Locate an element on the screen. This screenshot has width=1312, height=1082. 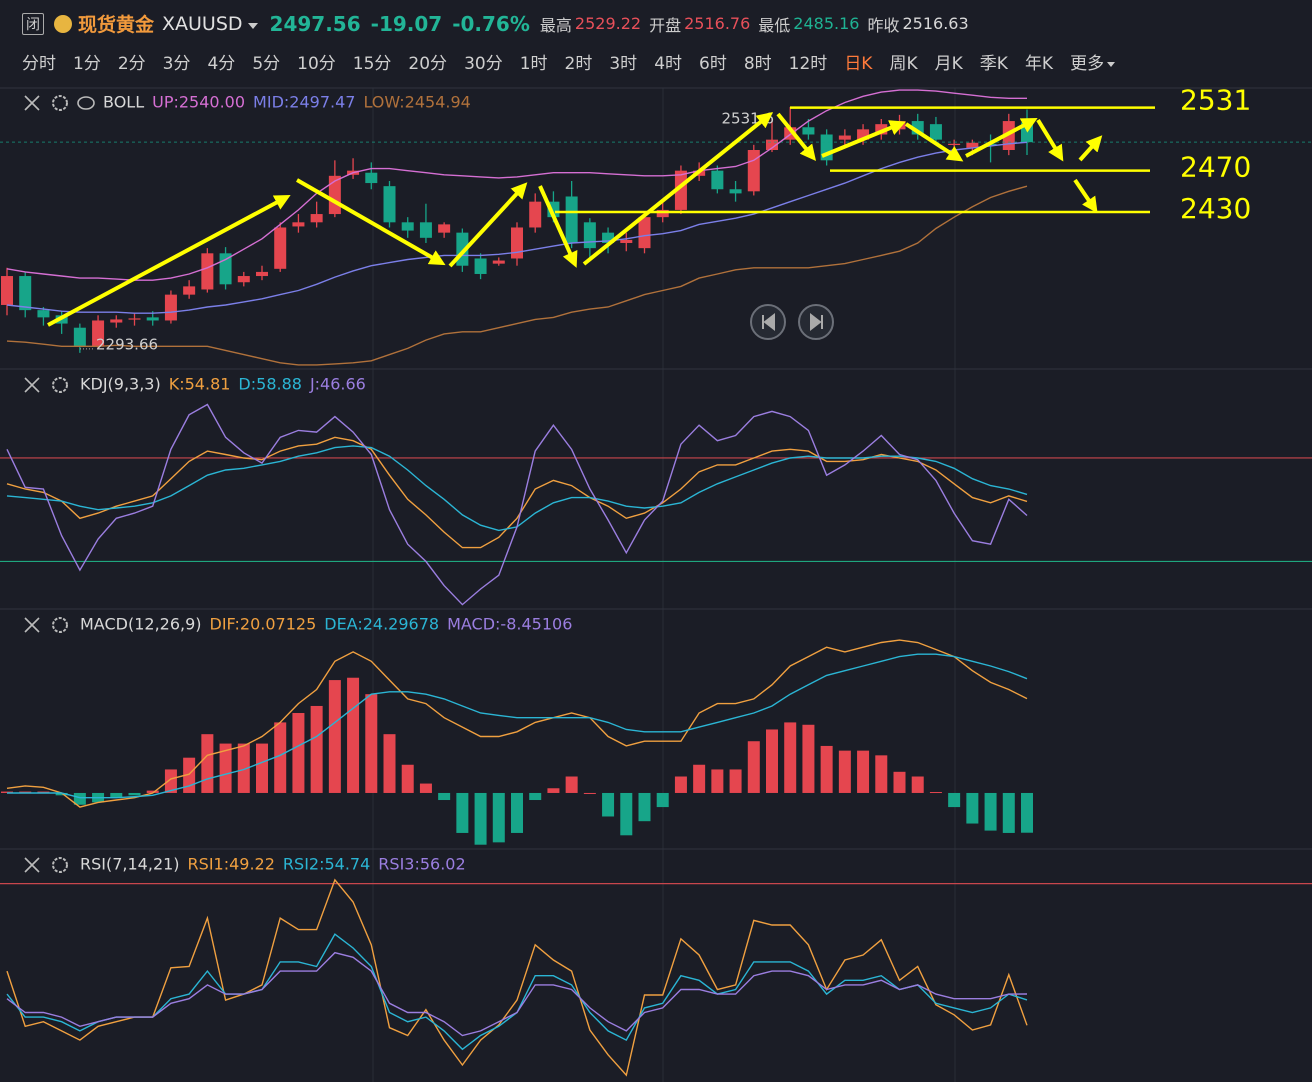
legend-entry: RSI(7,14,21) is located at coordinates (130, 864).